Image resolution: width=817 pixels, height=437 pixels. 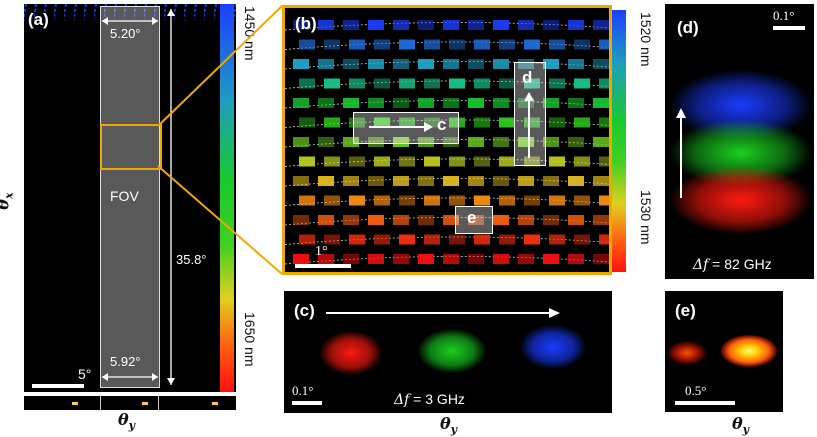 I want to click on colorbar-b, so click(x=619, y=141).